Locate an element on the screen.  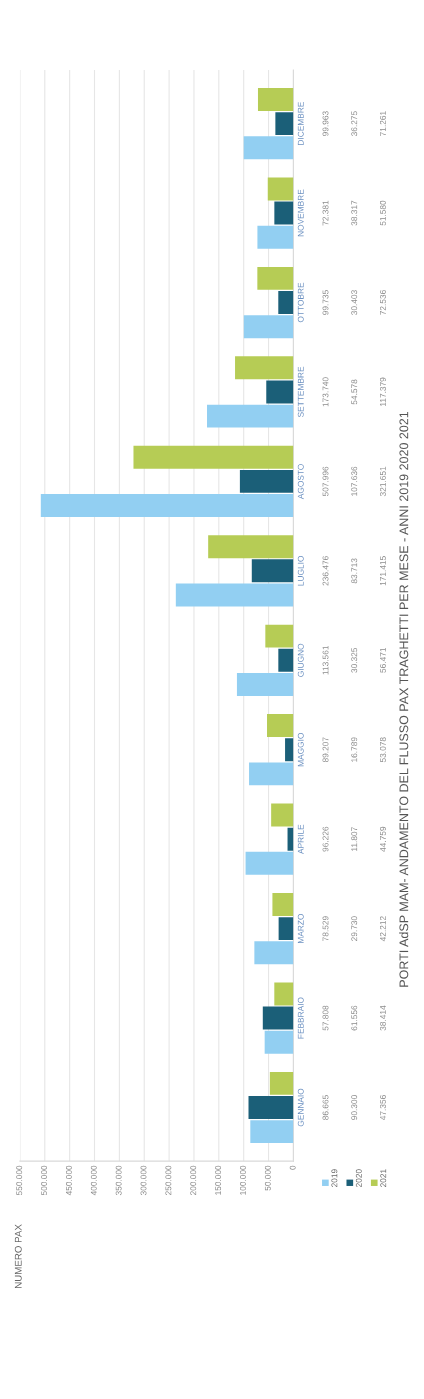
y-tick-label: OTTOBRE is located at coordinates (300, 302).